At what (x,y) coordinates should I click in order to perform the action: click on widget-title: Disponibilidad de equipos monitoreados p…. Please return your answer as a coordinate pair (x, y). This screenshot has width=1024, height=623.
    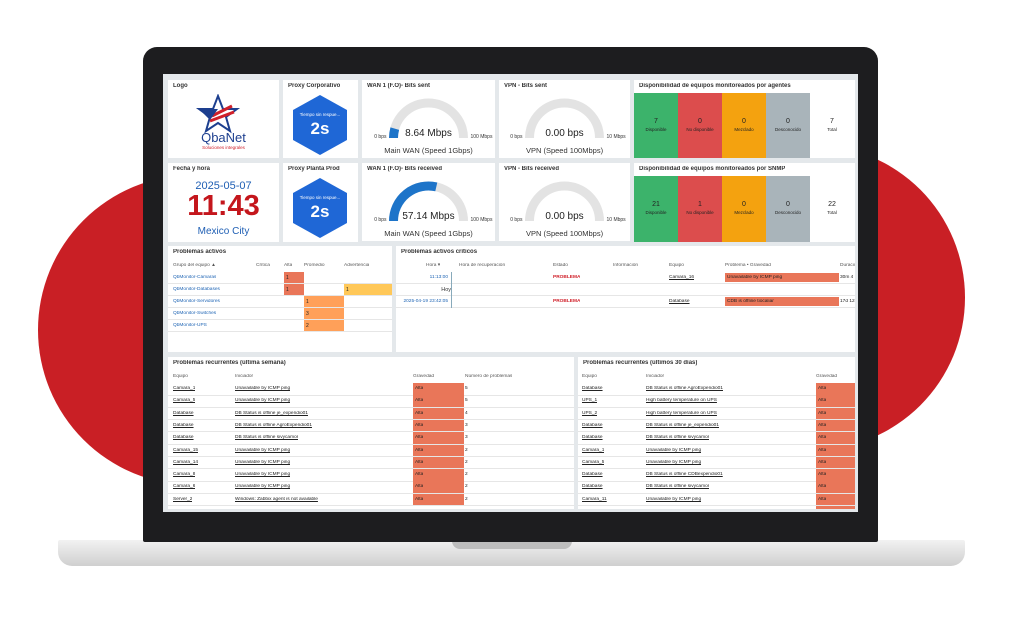
    Looking at the image, I should click on (712, 169).